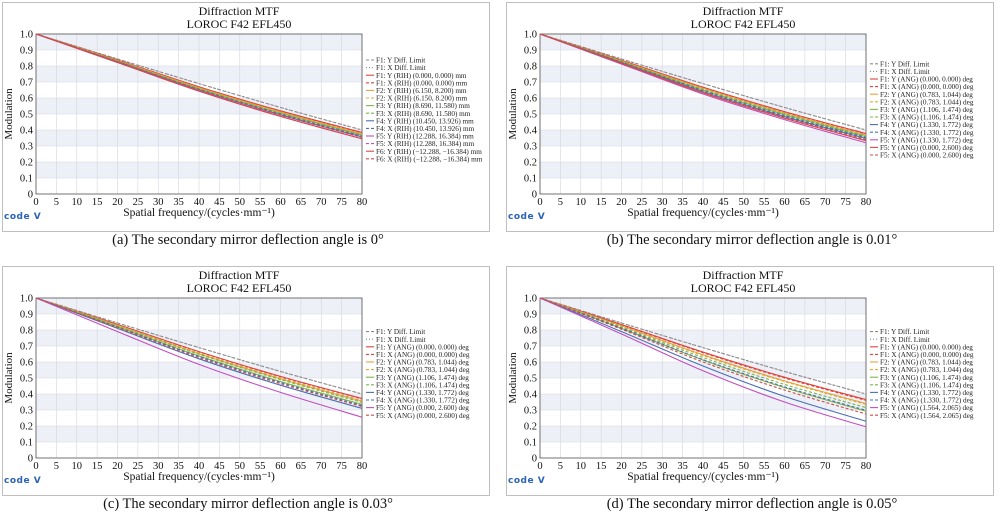 The height and width of the screenshot is (522, 1000). I want to click on legend-entry: F3: X (RIH) (8.690, 11.580) mm, so click(423, 114).